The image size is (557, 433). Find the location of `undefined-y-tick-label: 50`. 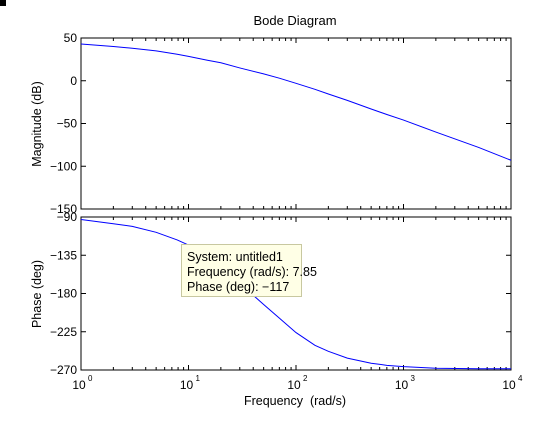

undefined-y-tick-label: 50 is located at coordinates (71, 38).